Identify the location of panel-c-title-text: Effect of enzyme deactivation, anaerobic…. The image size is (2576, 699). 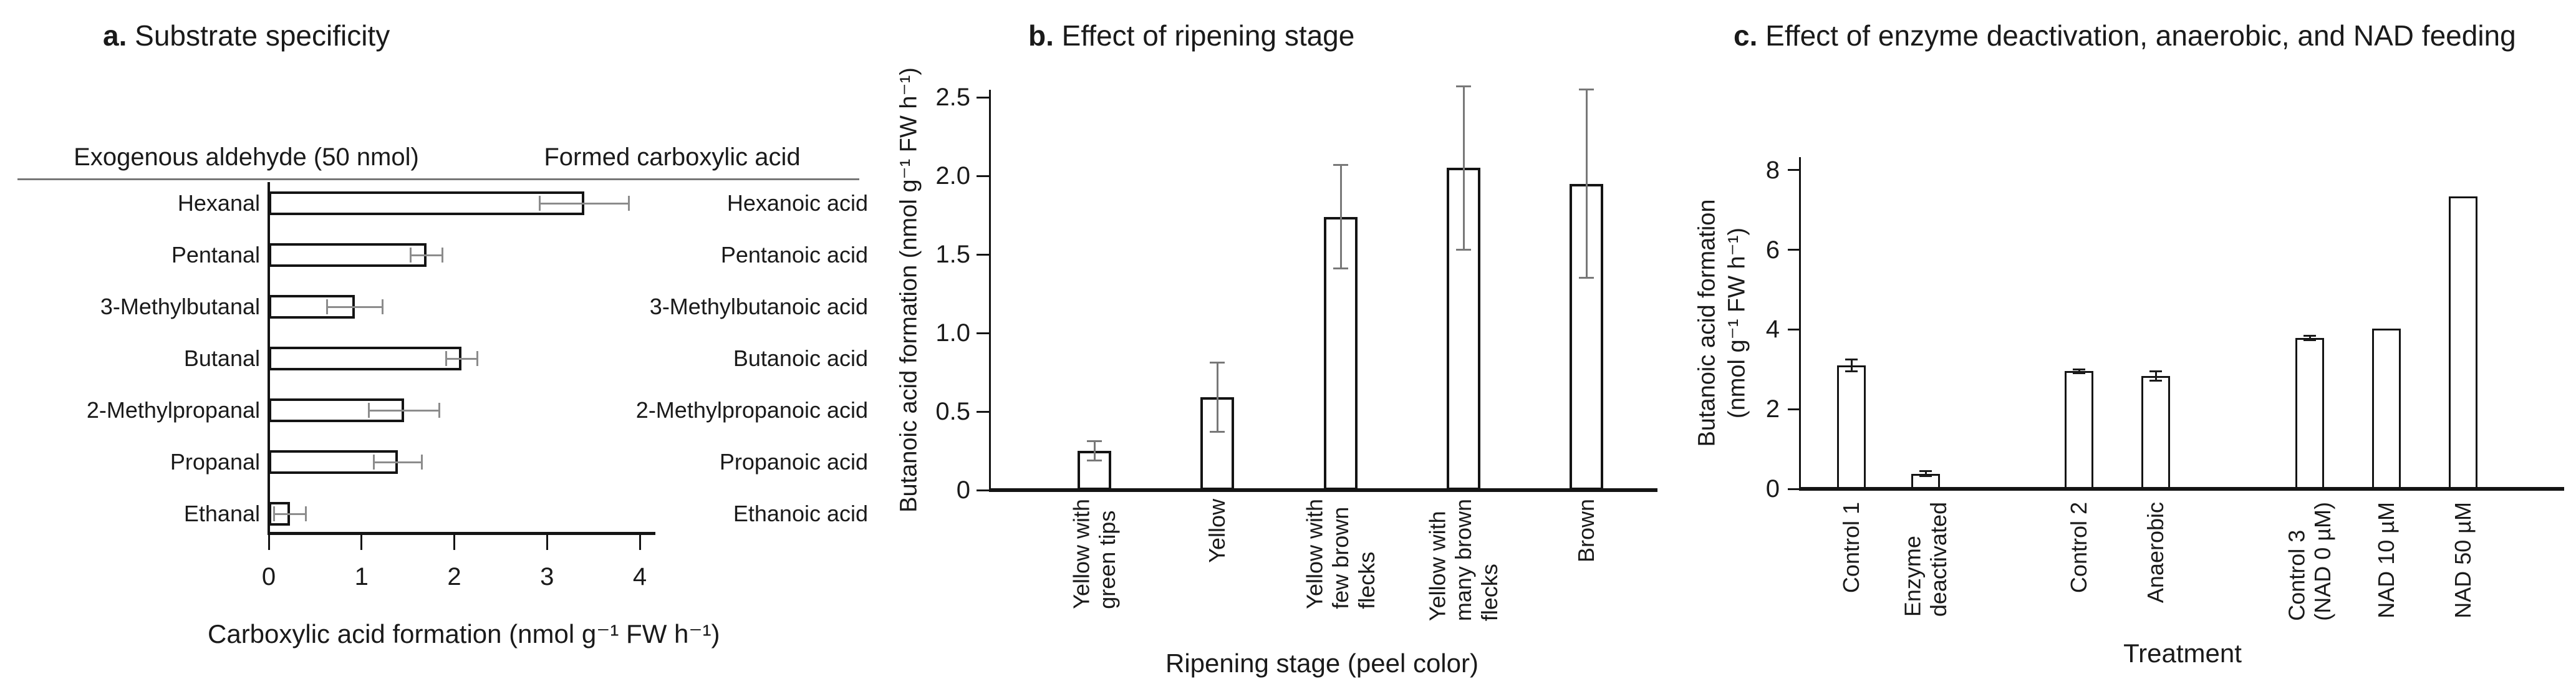
(2140, 35).